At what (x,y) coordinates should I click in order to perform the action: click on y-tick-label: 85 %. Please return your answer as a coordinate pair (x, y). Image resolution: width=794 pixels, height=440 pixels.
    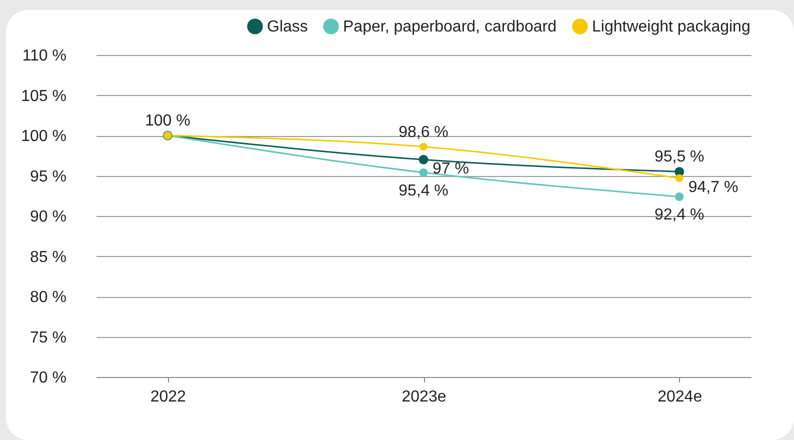
    Looking at the image, I should click on (48, 257).